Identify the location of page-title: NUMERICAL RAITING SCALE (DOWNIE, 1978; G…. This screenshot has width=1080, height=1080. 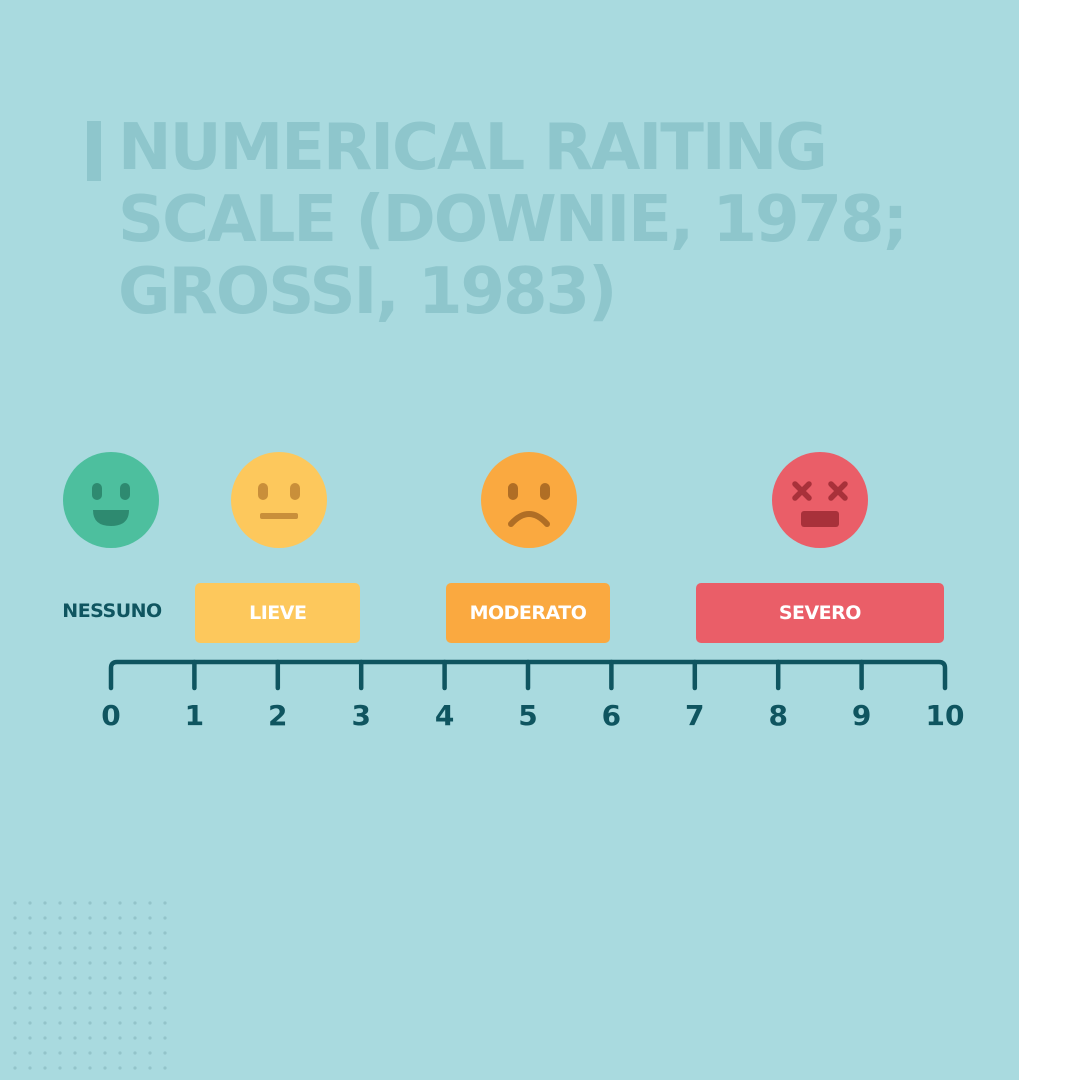
(513, 220).